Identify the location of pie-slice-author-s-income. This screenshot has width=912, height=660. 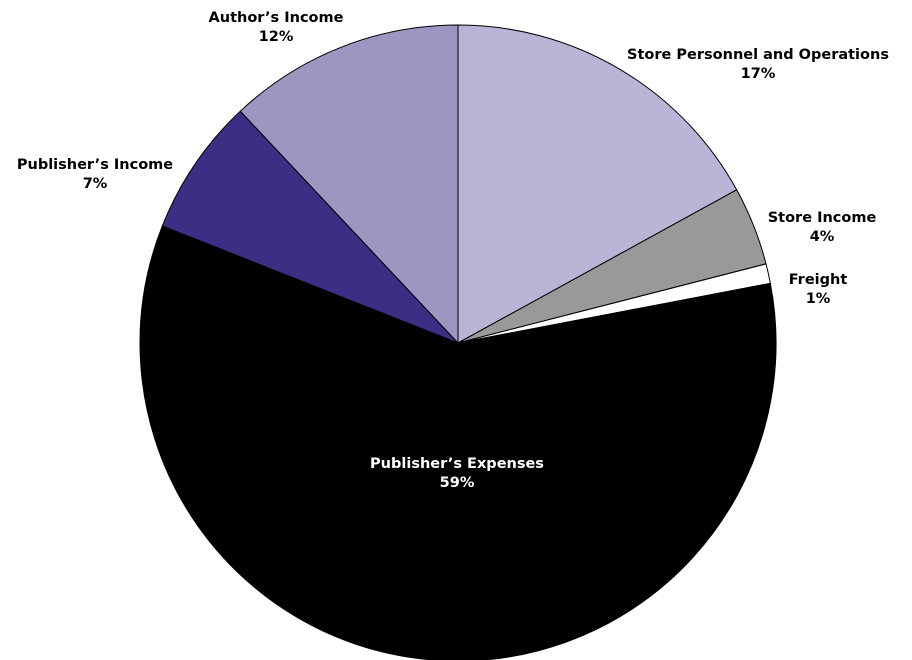
(349, 184).